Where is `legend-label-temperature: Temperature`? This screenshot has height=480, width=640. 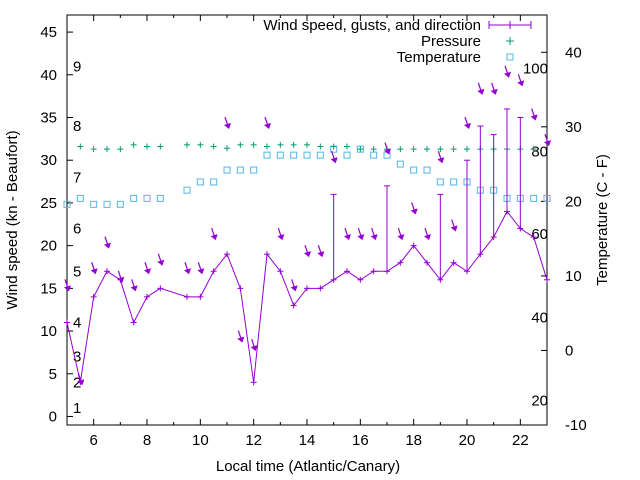
legend-label-temperature: Temperature is located at coordinates (439, 57).